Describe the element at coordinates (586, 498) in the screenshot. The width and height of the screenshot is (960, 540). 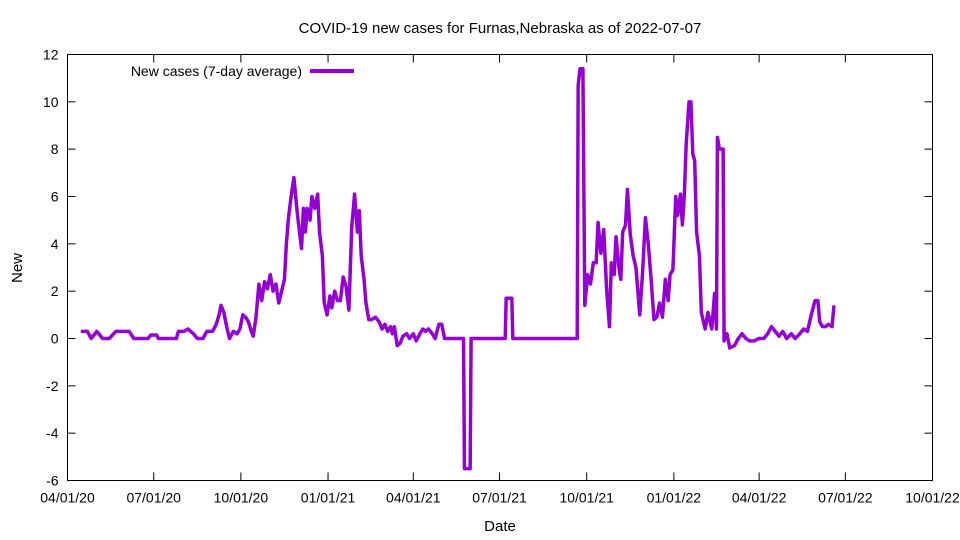
I see `x-tick-label: 10/01/21` at that location.